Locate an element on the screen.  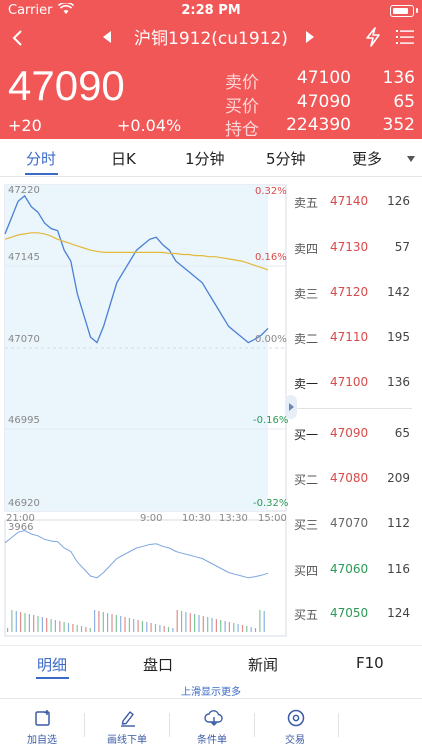
ask-row-2: 卖二 47110 195 is located at coordinates (355, 340).